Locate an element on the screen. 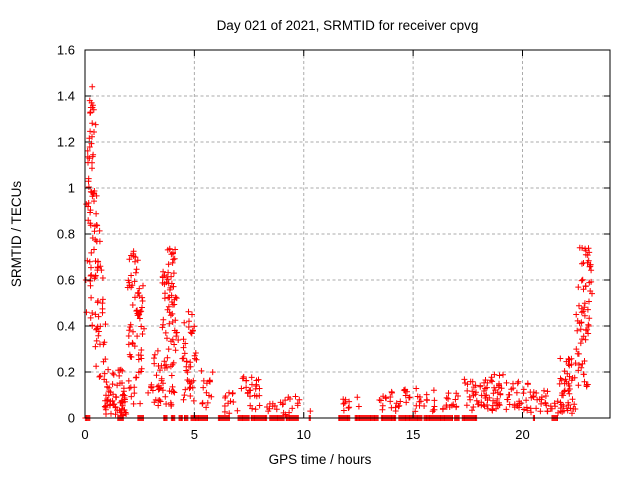 The height and width of the screenshot is (480, 640). svg-text: 0.8 is located at coordinates (66, 234).